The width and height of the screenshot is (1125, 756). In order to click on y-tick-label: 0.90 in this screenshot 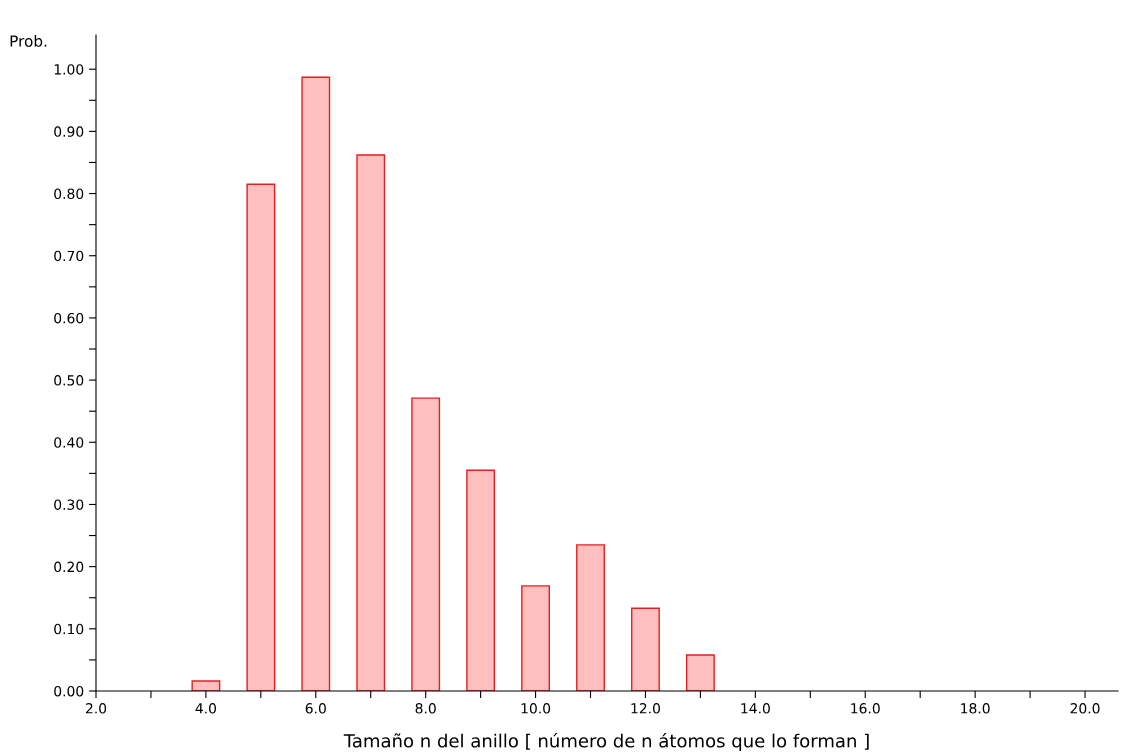, I will do `click(69, 131)`.